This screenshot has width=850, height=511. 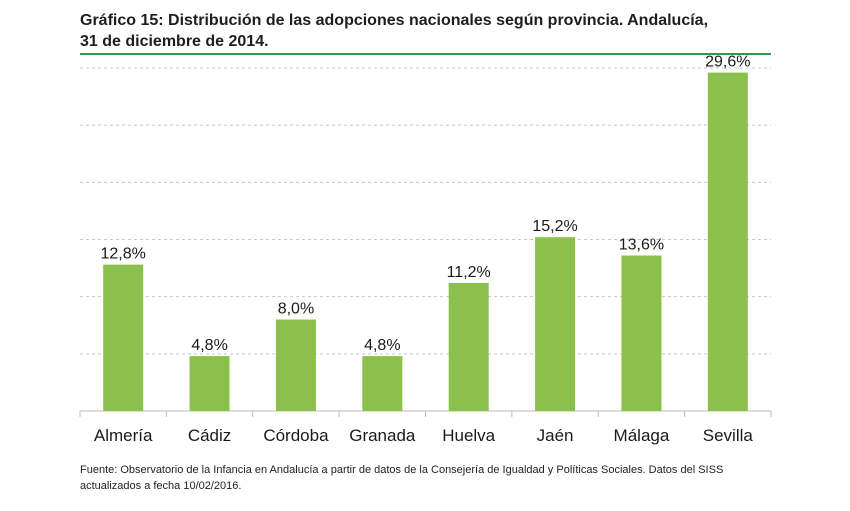 What do you see at coordinates (727, 62) in the screenshot?
I see `data-label-7: 29,6%` at bounding box center [727, 62].